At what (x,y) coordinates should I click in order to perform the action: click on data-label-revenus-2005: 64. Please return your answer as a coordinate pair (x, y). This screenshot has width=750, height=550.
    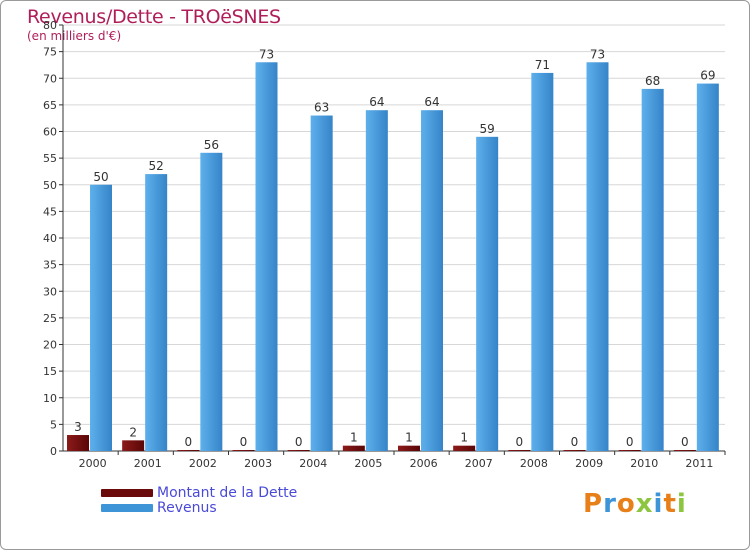
    Looking at the image, I should click on (376, 102).